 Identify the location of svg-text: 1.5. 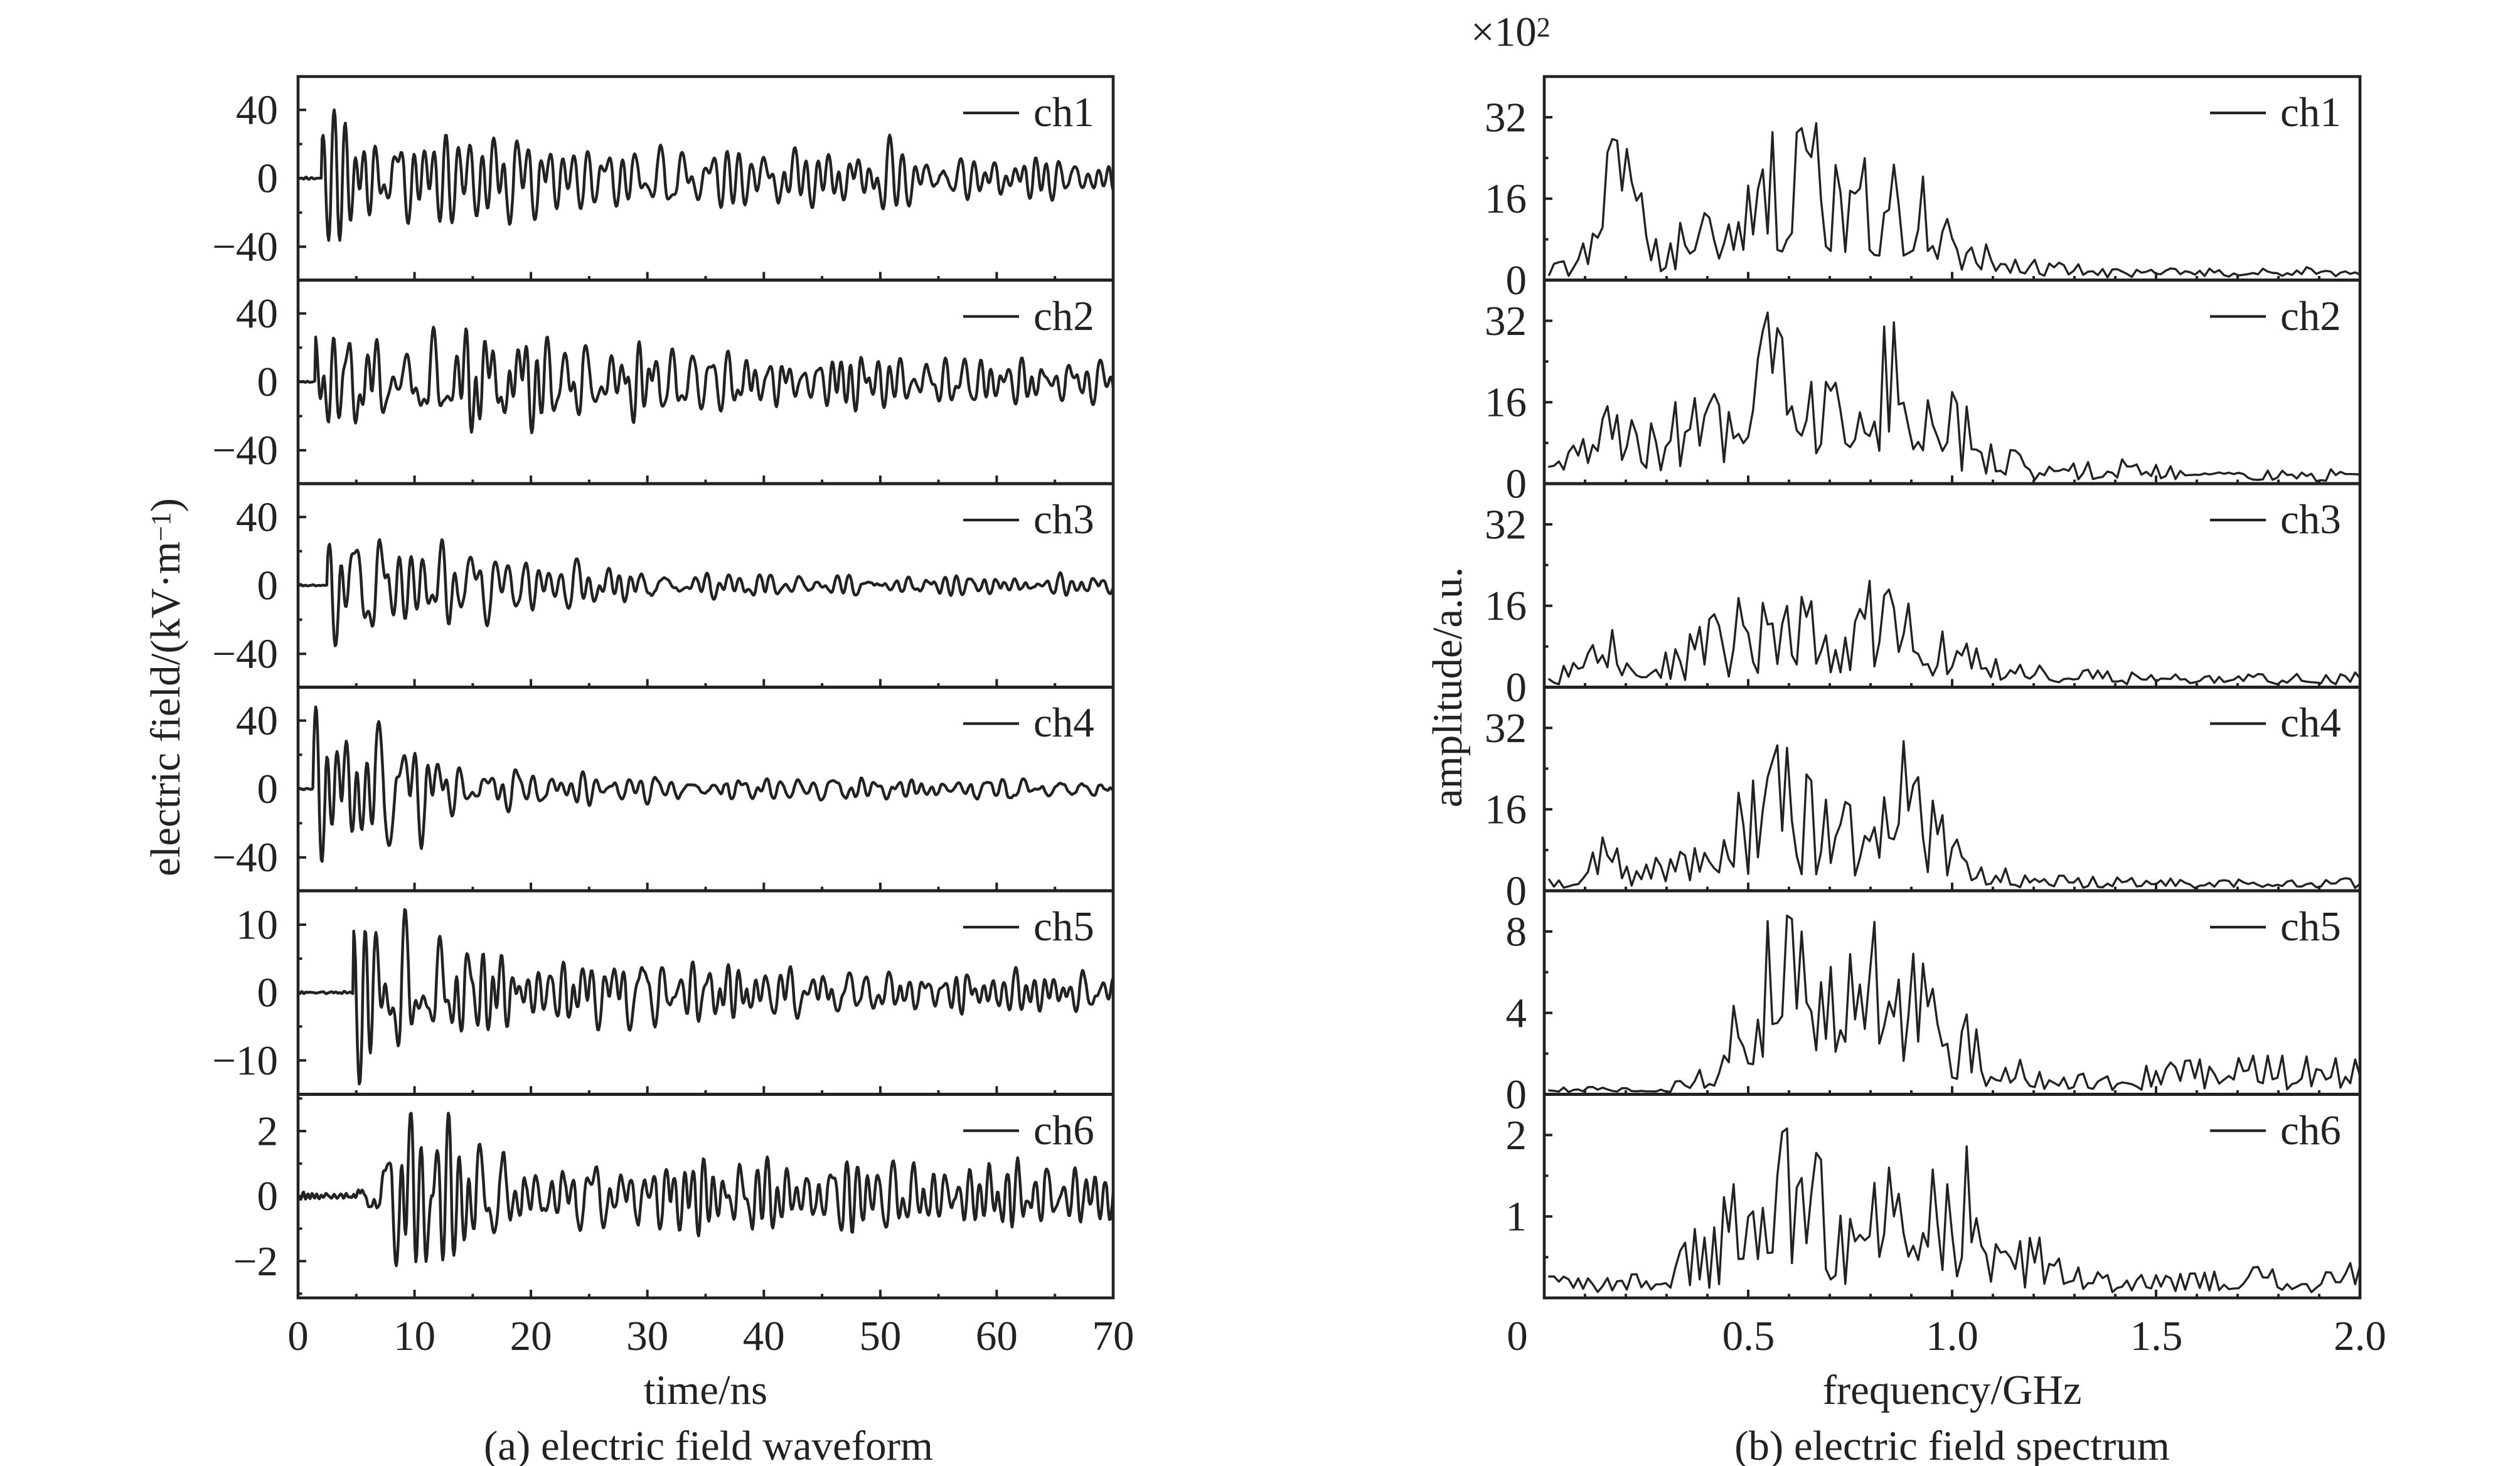
(2156, 1336).